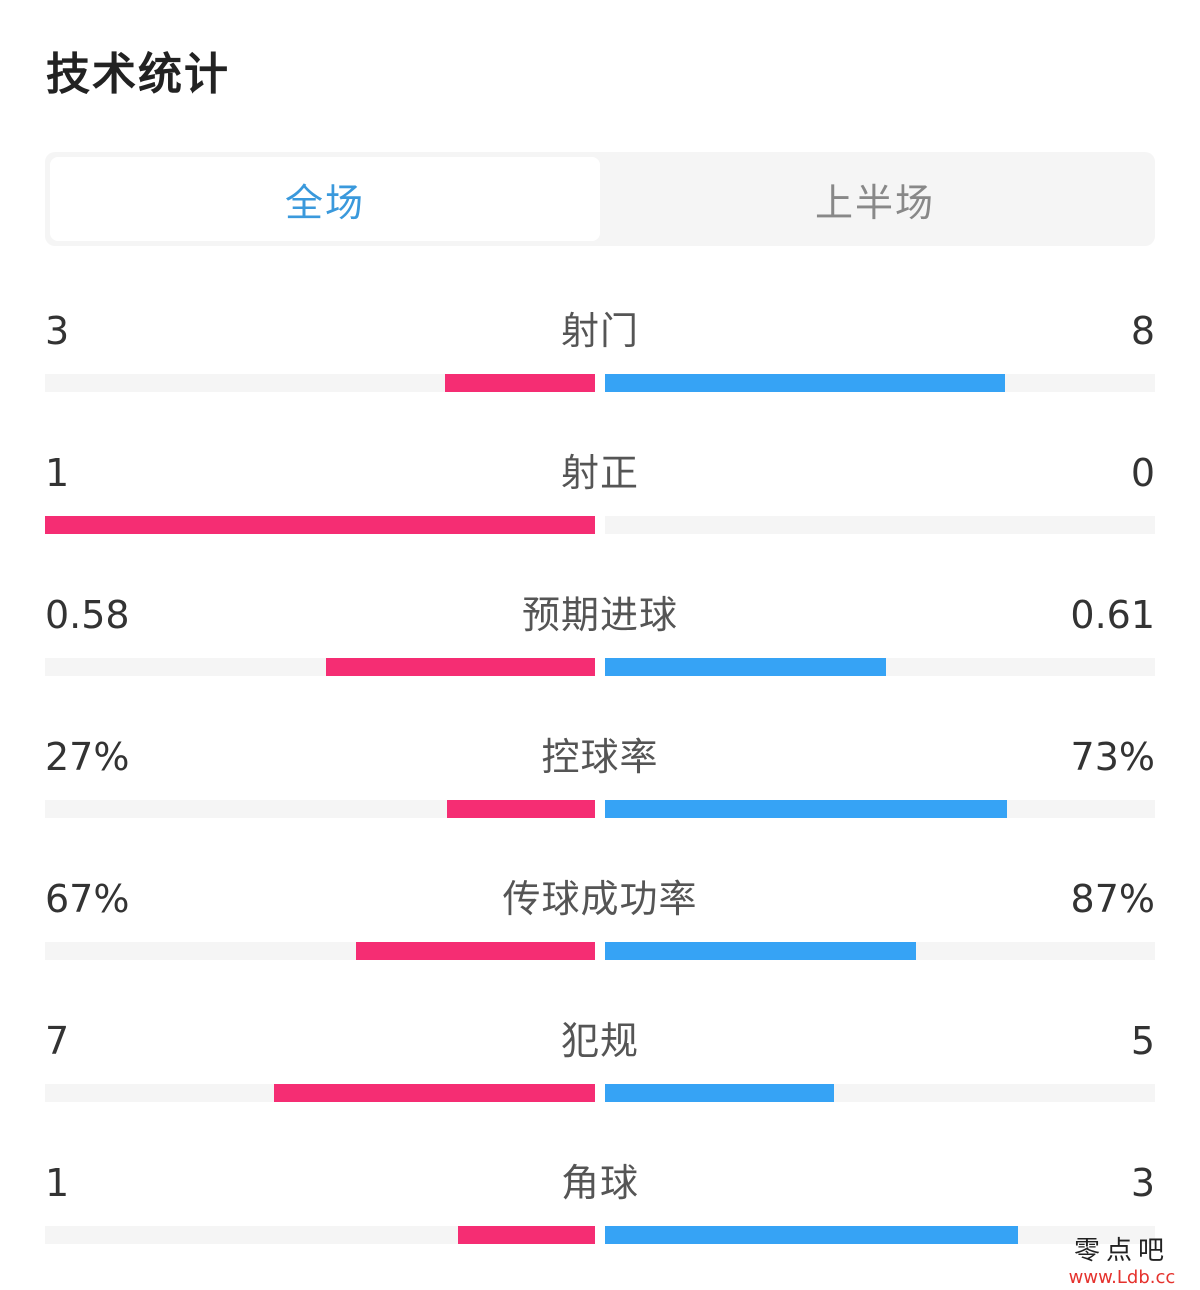 The width and height of the screenshot is (1200, 1290). What do you see at coordinates (1142, 1183) in the screenshot?
I see `away-value: 3` at bounding box center [1142, 1183].